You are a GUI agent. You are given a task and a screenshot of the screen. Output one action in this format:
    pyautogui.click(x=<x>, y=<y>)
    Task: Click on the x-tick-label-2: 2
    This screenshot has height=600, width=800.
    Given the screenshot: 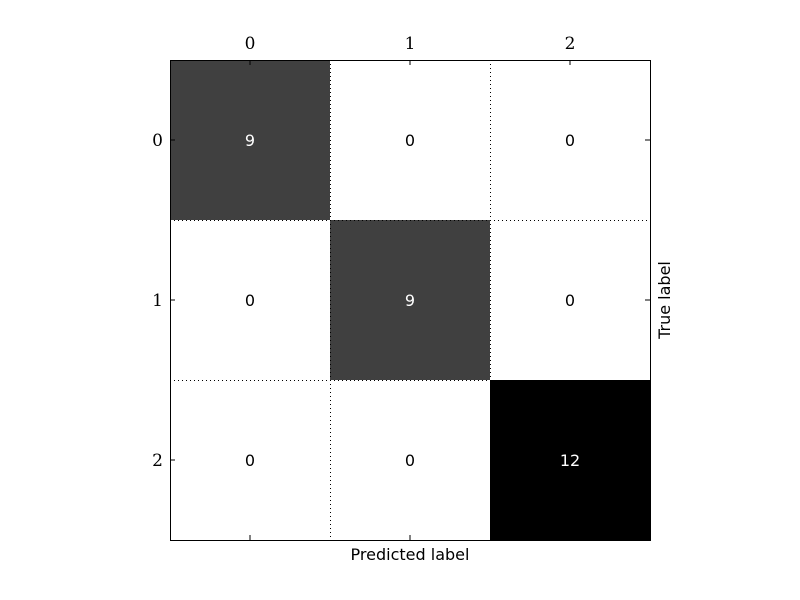 What is the action you would take?
    pyautogui.click(x=570, y=44)
    